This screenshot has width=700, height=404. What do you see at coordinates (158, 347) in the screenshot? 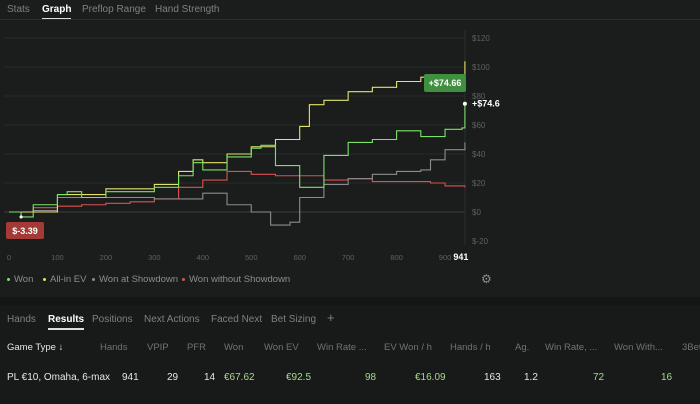
I see `col-vpip: VPIP` at bounding box center [158, 347].